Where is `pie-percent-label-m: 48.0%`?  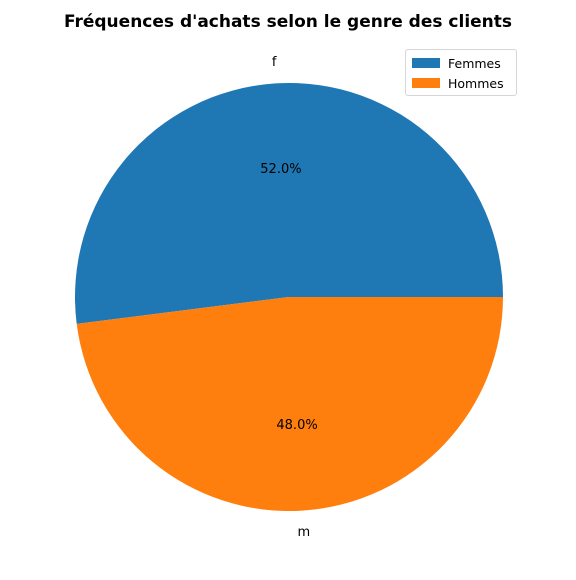 pie-percent-label-m: 48.0% is located at coordinates (296, 425).